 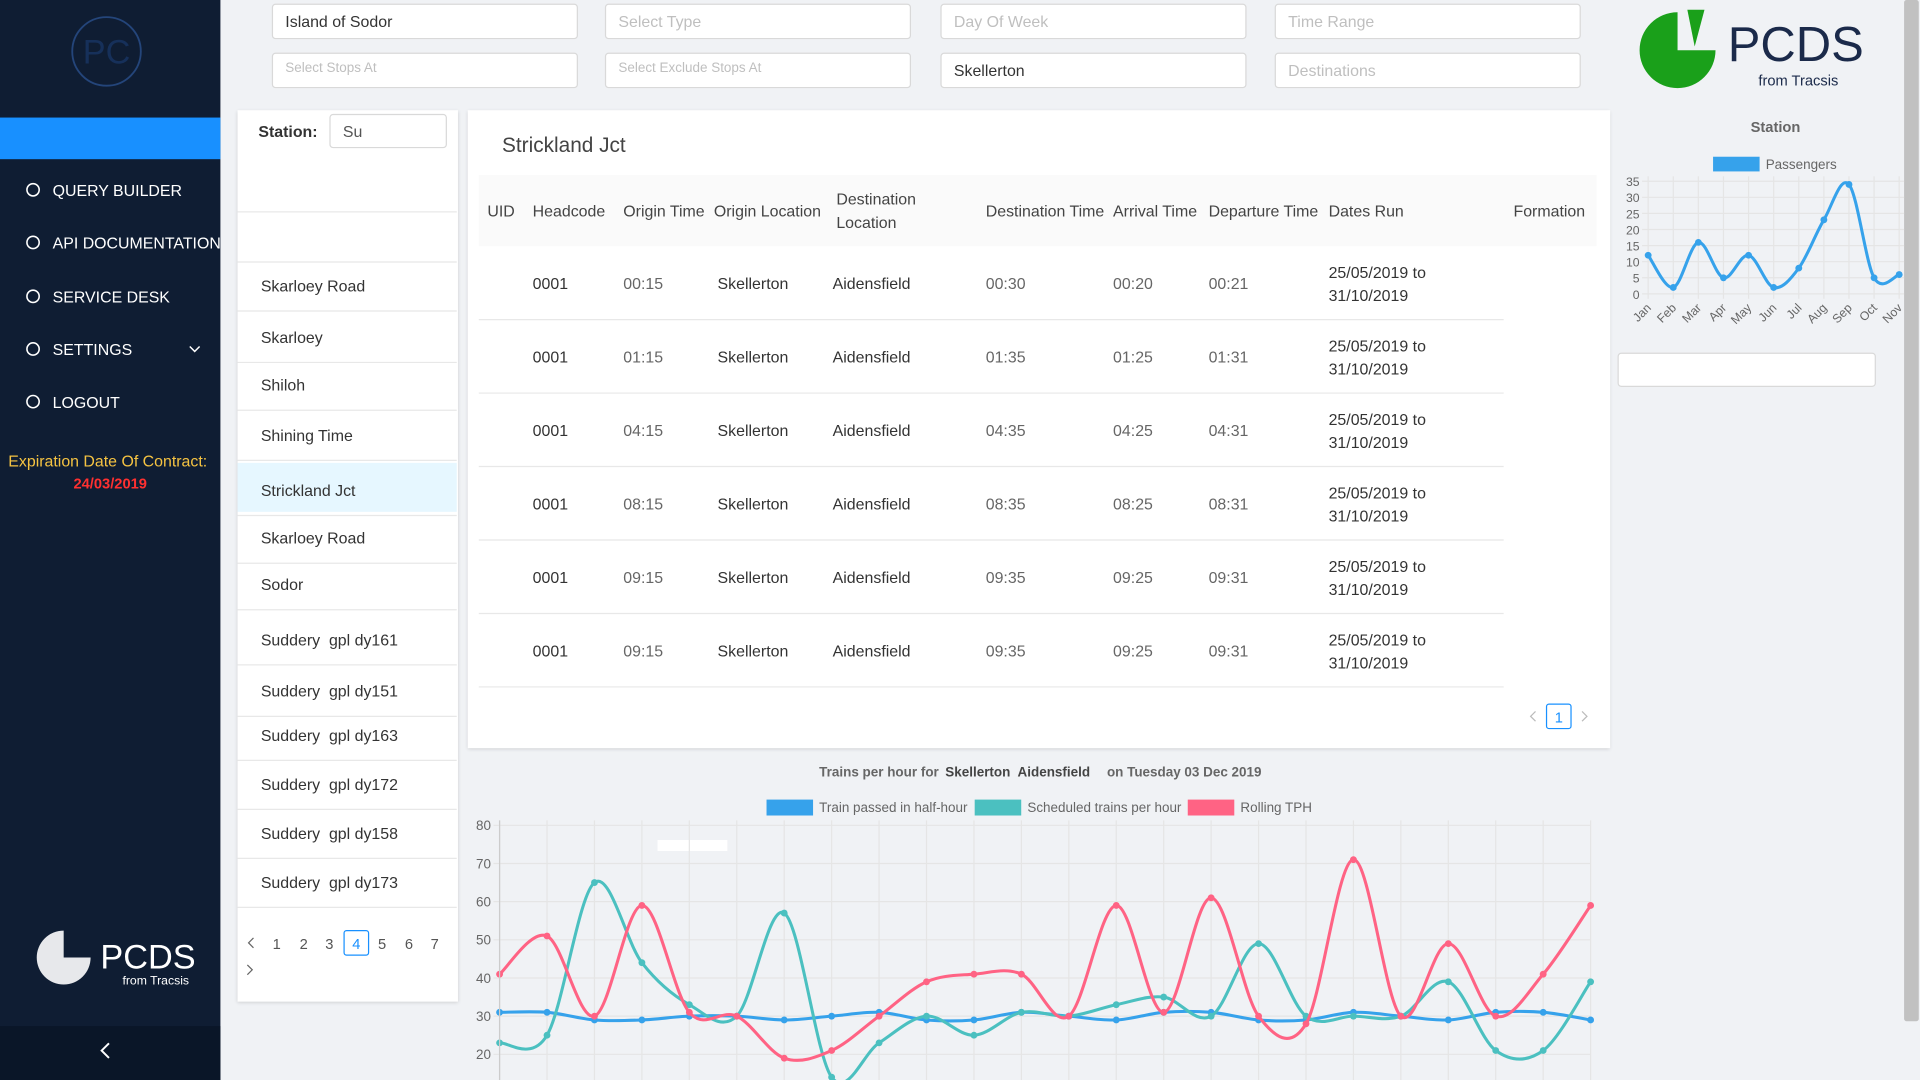 I want to click on station-item: Shining Time, so click(x=306, y=435).